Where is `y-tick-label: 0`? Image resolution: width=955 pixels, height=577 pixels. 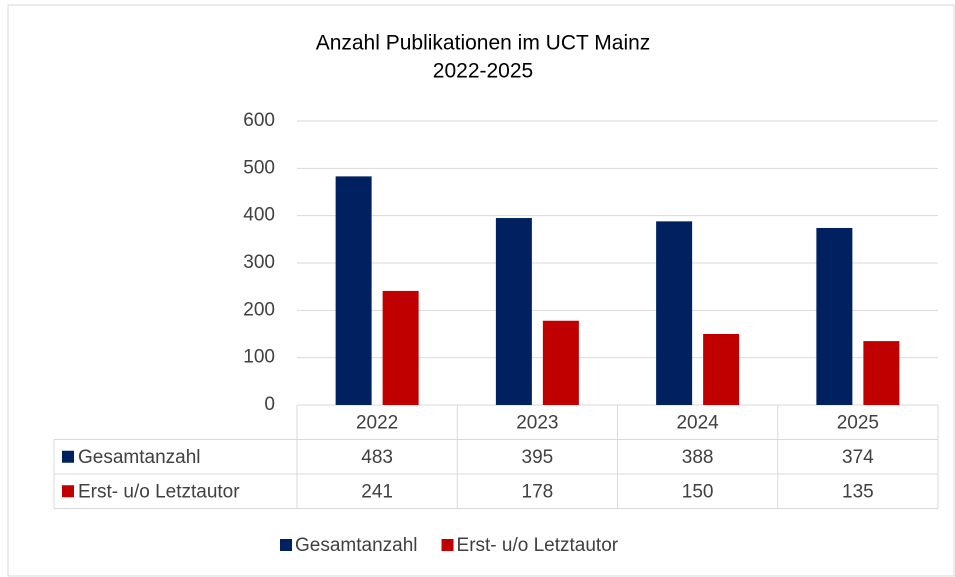 y-tick-label: 0 is located at coordinates (269, 404).